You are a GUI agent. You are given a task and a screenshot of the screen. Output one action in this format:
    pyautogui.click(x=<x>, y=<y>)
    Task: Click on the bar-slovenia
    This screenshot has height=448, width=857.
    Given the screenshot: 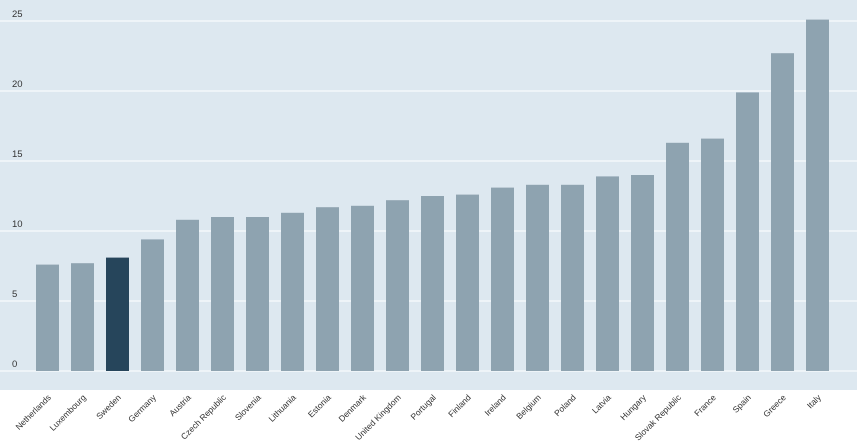 What is the action you would take?
    pyautogui.click(x=257, y=294)
    